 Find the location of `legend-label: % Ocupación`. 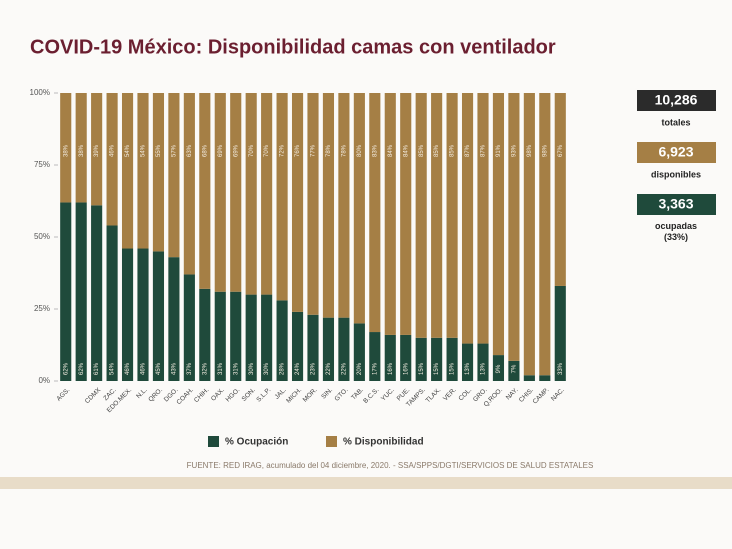

legend-label: % Ocupación is located at coordinates (256, 442).